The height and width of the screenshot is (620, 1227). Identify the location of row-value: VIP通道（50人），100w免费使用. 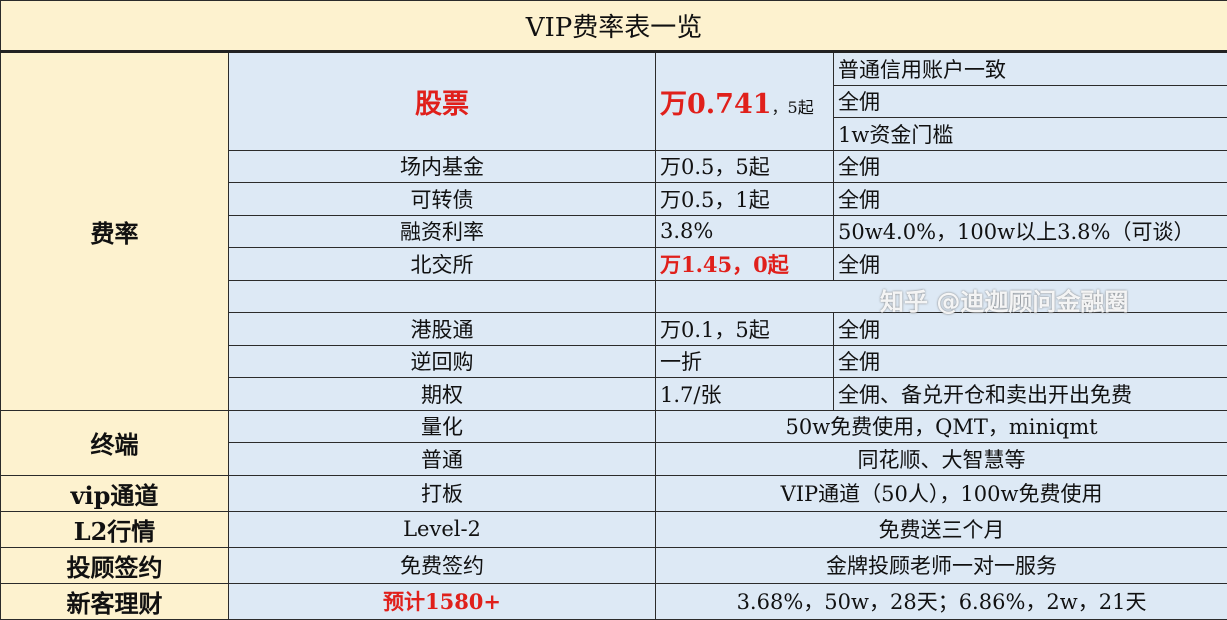
(941, 493).